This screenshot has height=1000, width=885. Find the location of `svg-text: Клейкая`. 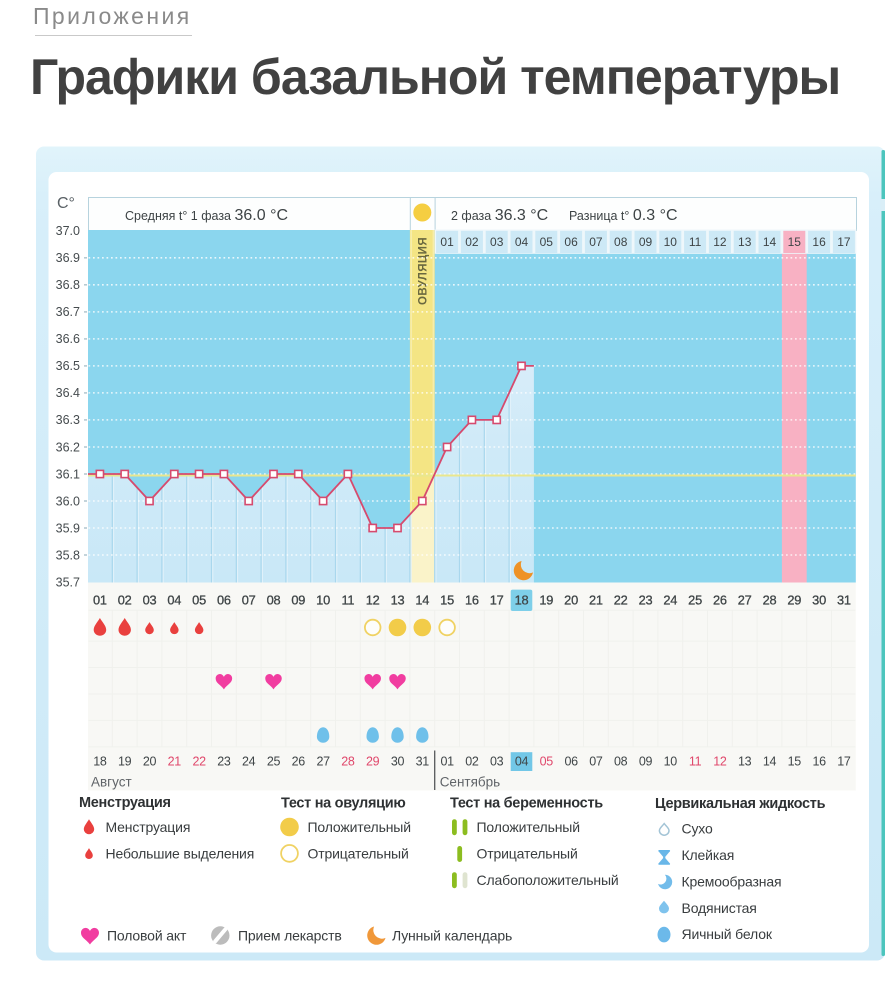

svg-text: Клейкая is located at coordinates (708, 855).